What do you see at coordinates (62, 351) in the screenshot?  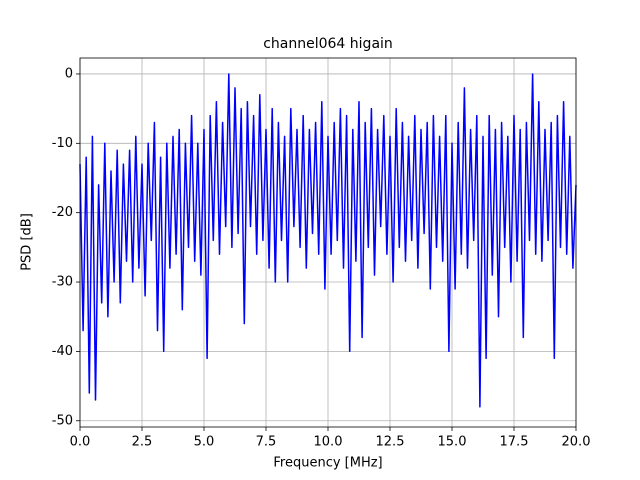 I see `y-tick-label: -40` at bounding box center [62, 351].